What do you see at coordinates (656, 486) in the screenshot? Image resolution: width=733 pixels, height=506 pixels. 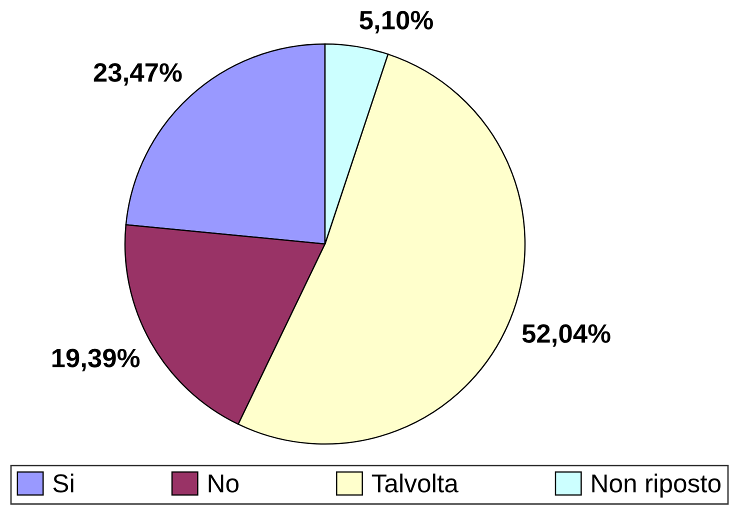 I see `legend-label: Non riposto` at bounding box center [656, 486].